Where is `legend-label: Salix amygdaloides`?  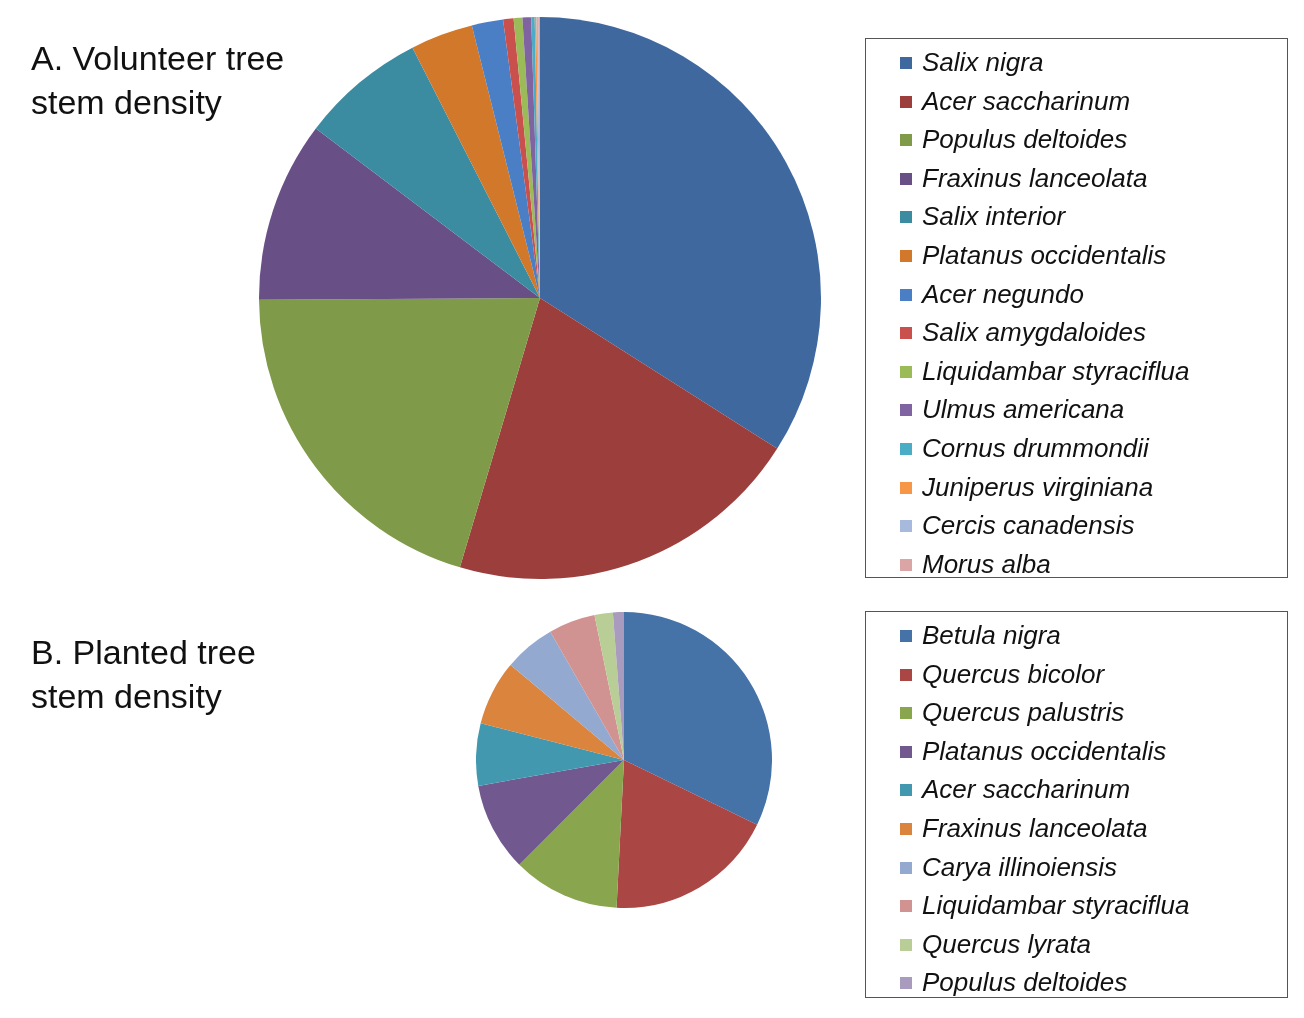
legend-label: Salix amygdaloides is located at coordinates (1034, 332).